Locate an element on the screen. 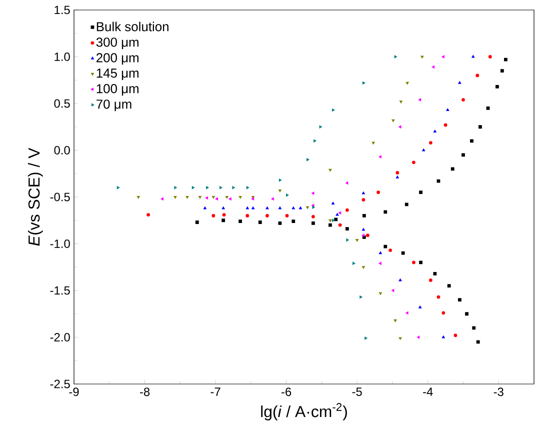 This screenshot has height=442, width=540. legend-label: 300 μm is located at coordinates (117, 44).